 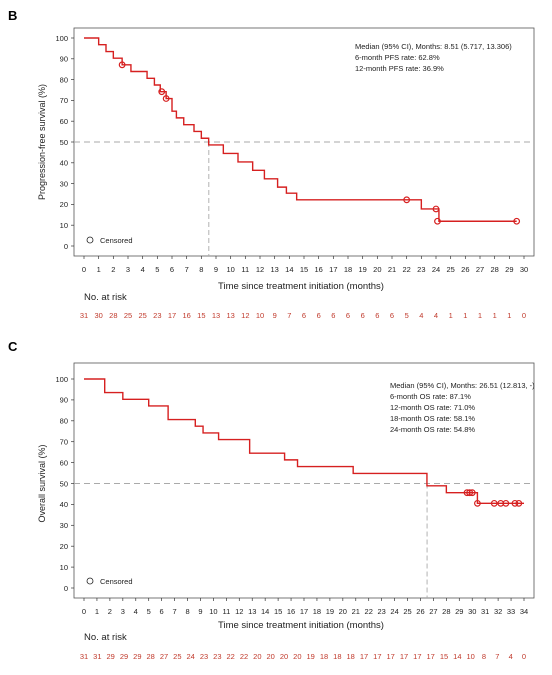 What do you see at coordinates (457, 656) in the screenshot?
I see `risk-count: 14` at bounding box center [457, 656].